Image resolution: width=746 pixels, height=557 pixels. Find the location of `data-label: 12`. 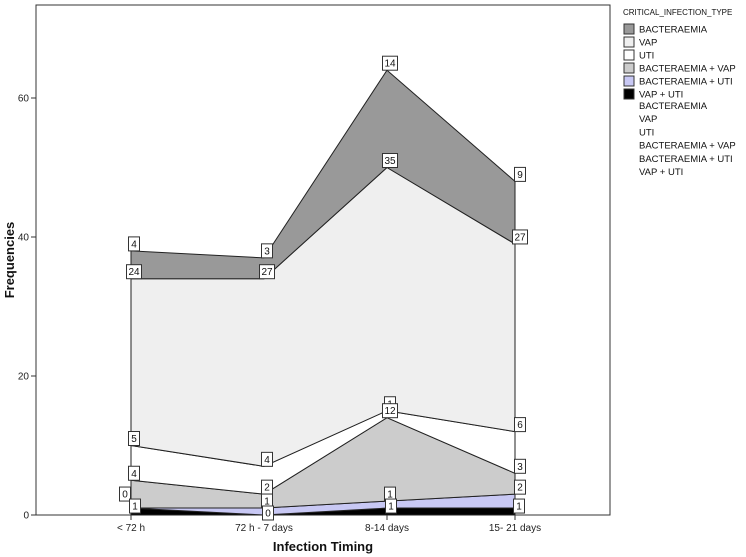

data-label: 12 is located at coordinates (390, 411).